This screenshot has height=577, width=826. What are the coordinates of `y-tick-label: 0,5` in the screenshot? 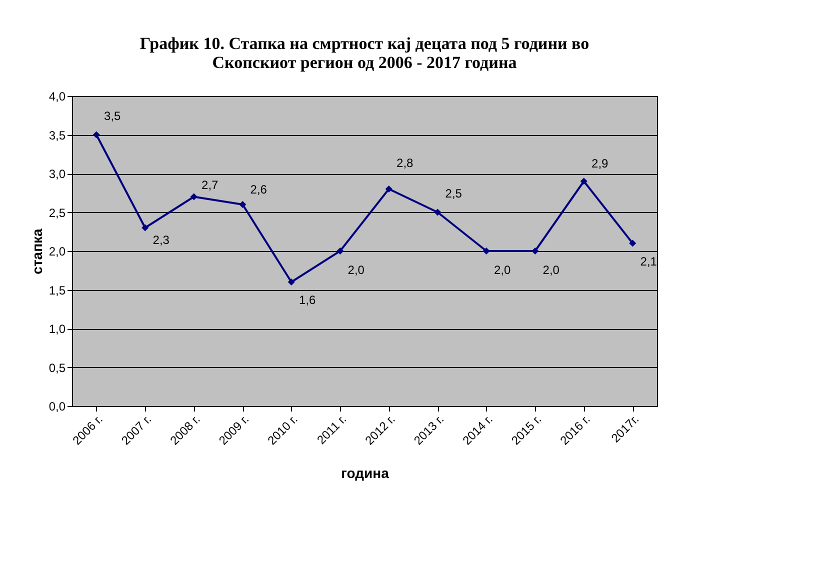 It's located at (57, 367).